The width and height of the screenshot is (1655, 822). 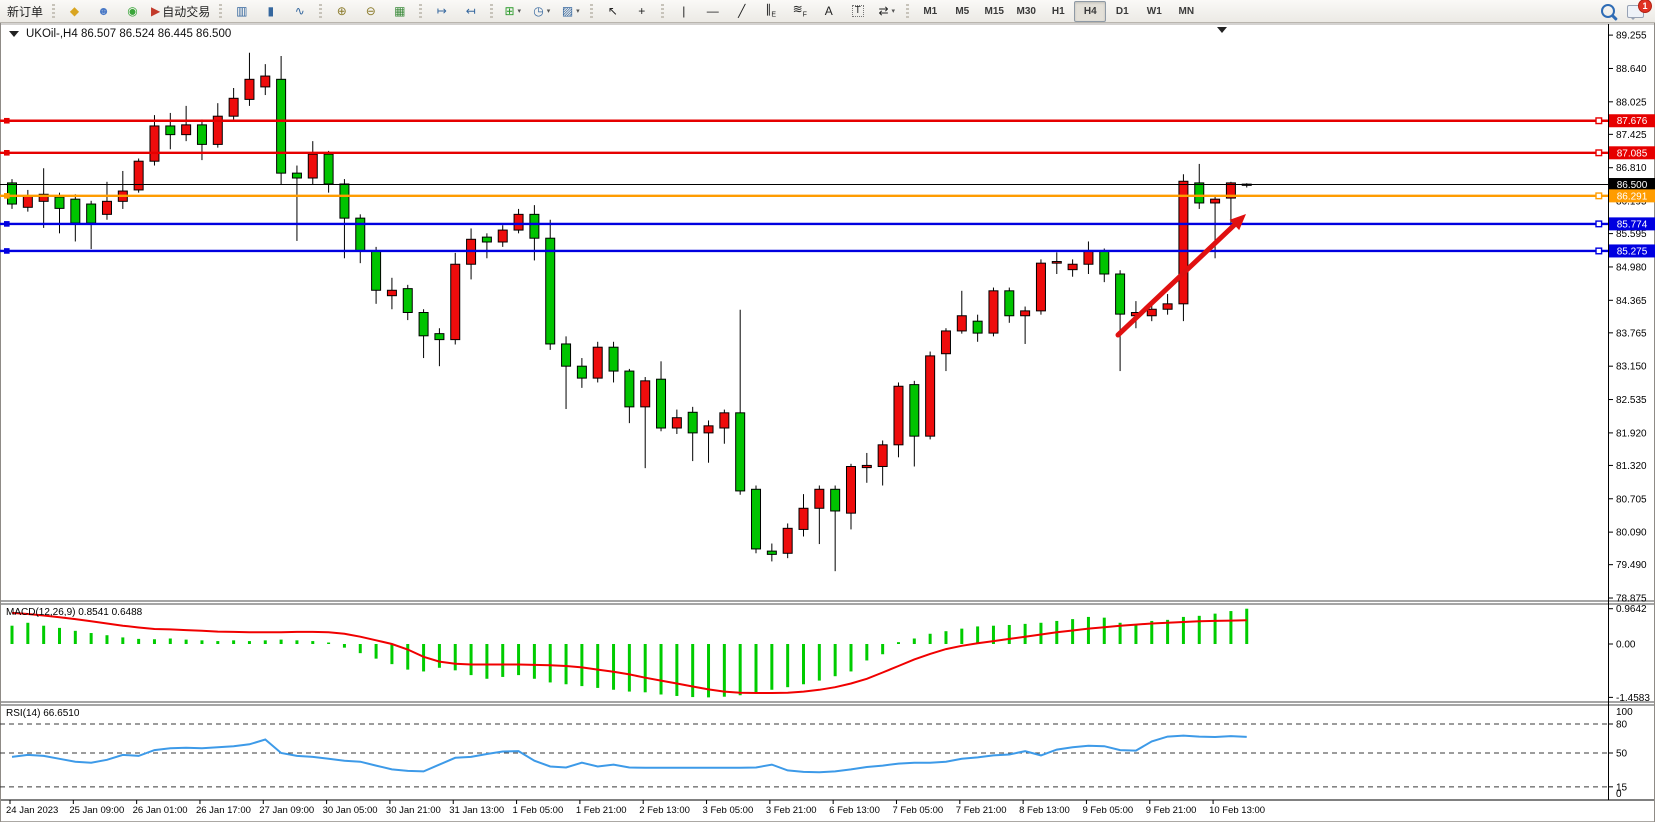 I want to click on bar-chart-icon: ▥, so click(x=241, y=11).